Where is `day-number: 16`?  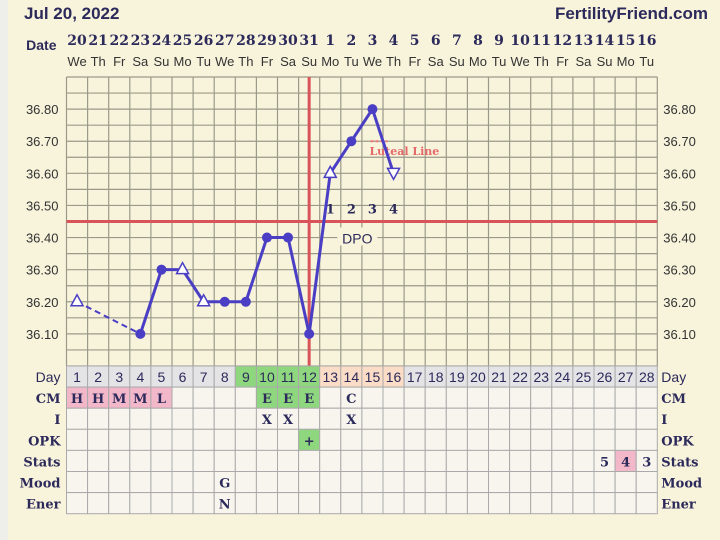 day-number: 16 is located at coordinates (394, 377).